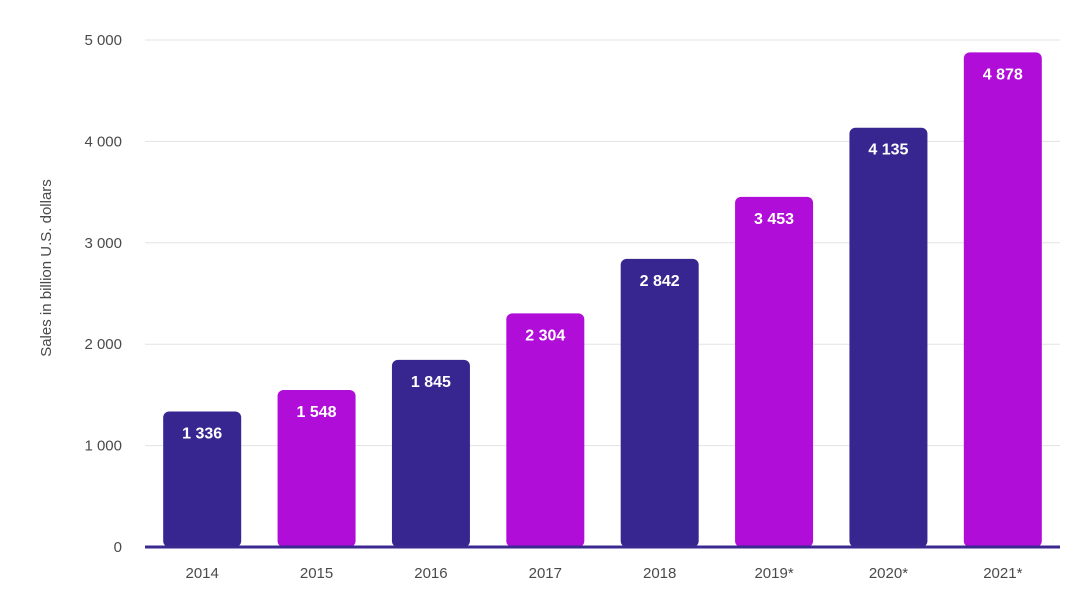  What do you see at coordinates (1002, 300) in the screenshot?
I see `bar-2021` at bounding box center [1002, 300].